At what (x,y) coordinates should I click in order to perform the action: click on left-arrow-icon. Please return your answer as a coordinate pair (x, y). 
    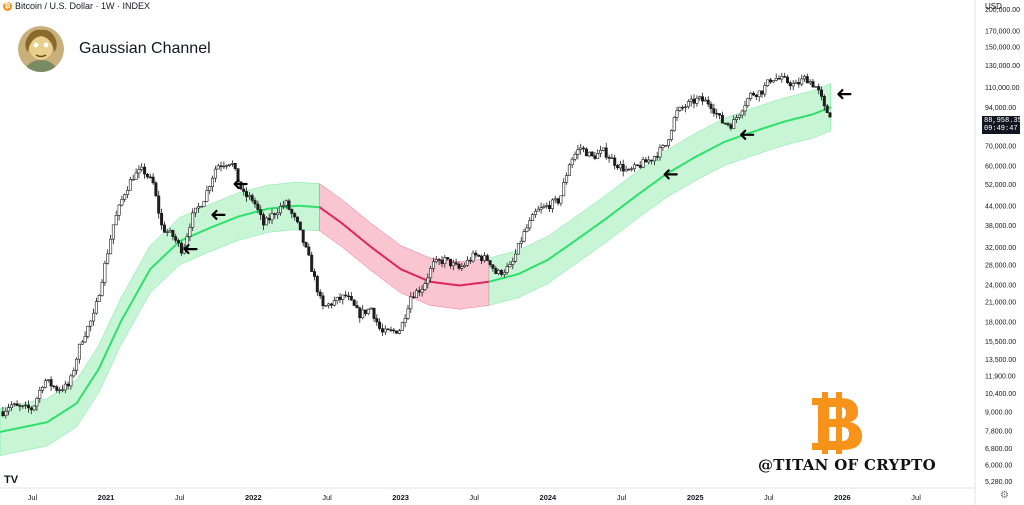
    Looking at the image, I should click on (670, 174).